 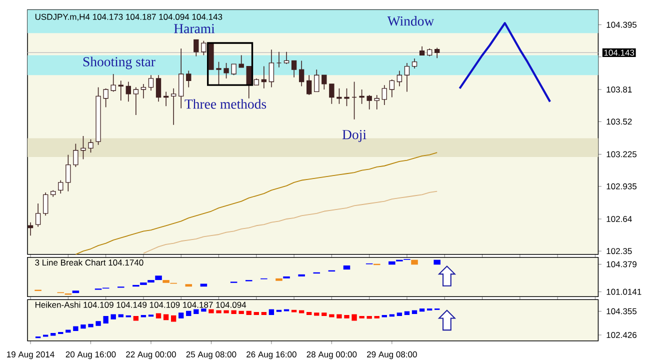 What do you see at coordinates (211, 355) in the screenshot?
I see `x-tick-label: 25 Aug 08:00` at bounding box center [211, 355].